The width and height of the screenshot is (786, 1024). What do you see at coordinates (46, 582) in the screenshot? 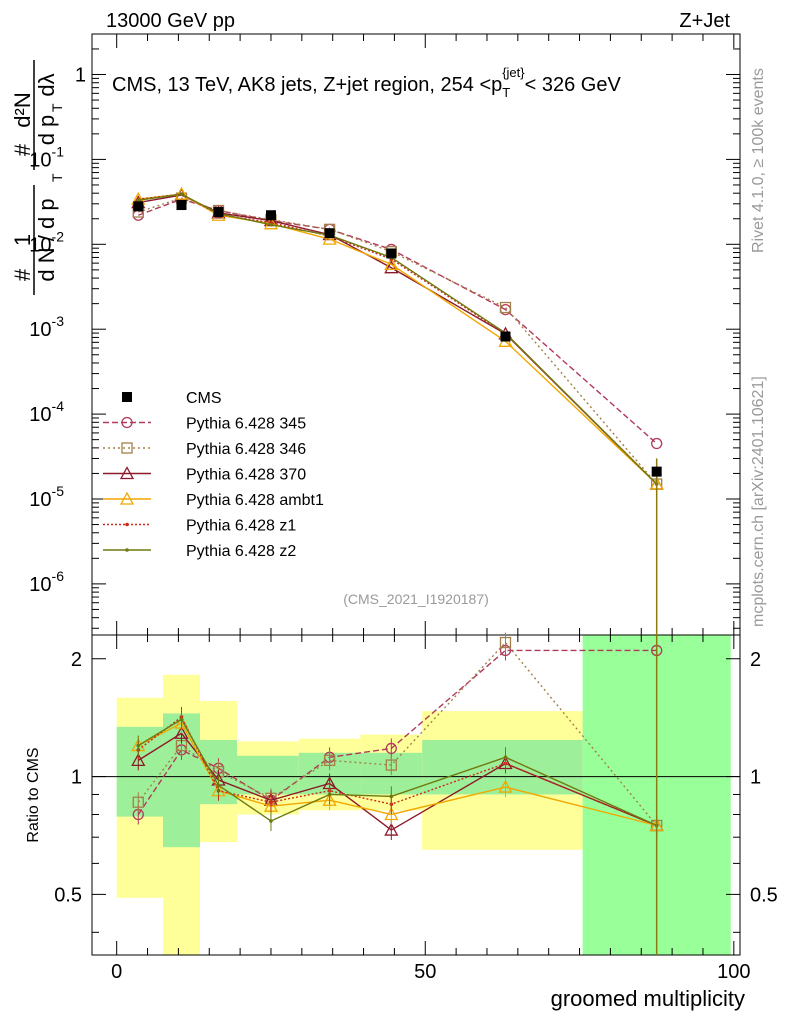
I see `y-tick-label: 10⁻⁶` at bounding box center [46, 582].